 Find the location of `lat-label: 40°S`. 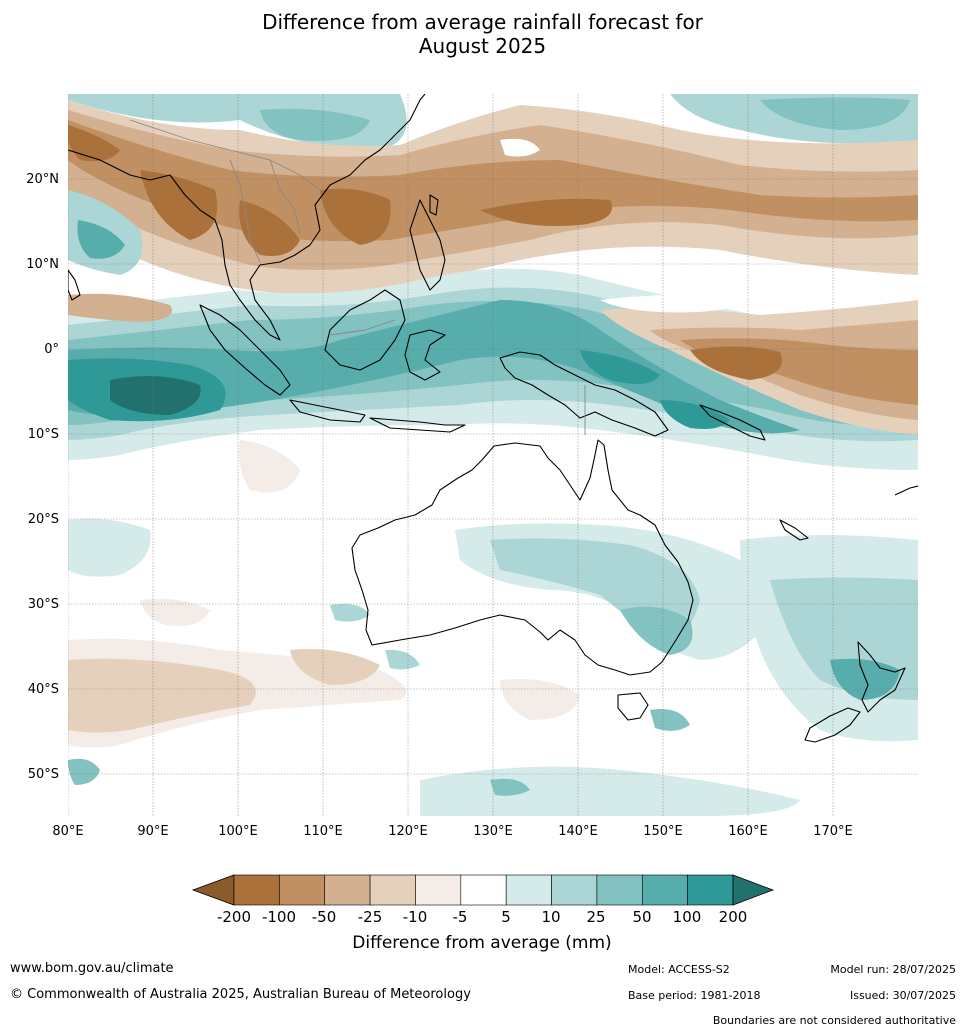

lat-label: 40°S is located at coordinates (43, 689).